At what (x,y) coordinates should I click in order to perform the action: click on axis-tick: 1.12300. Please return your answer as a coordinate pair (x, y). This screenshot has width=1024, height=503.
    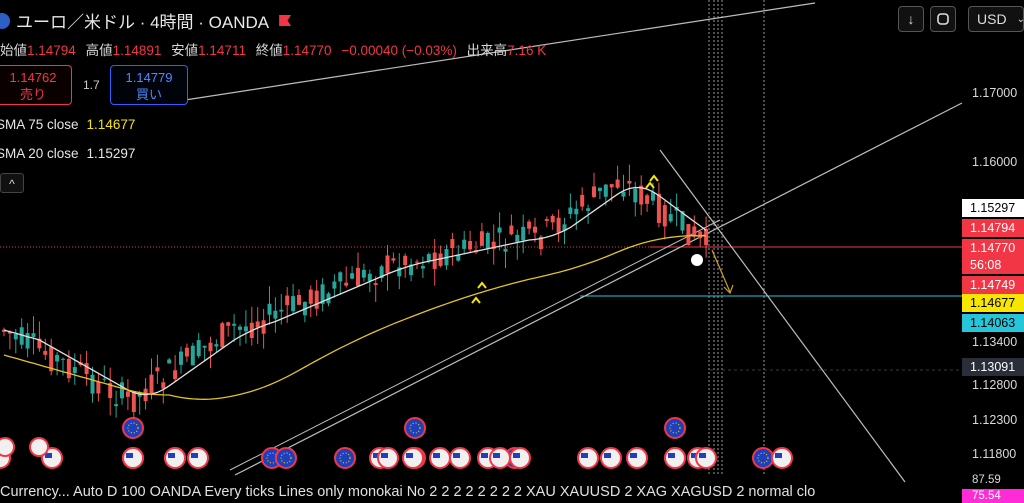
    Looking at the image, I should click on (995, 420).